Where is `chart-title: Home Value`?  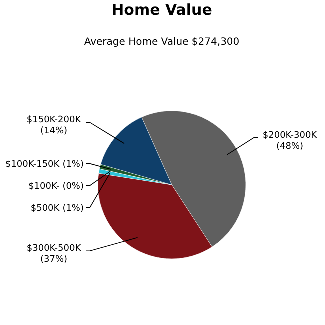 chart-title: Home Value is located at coordinates (162, 10).